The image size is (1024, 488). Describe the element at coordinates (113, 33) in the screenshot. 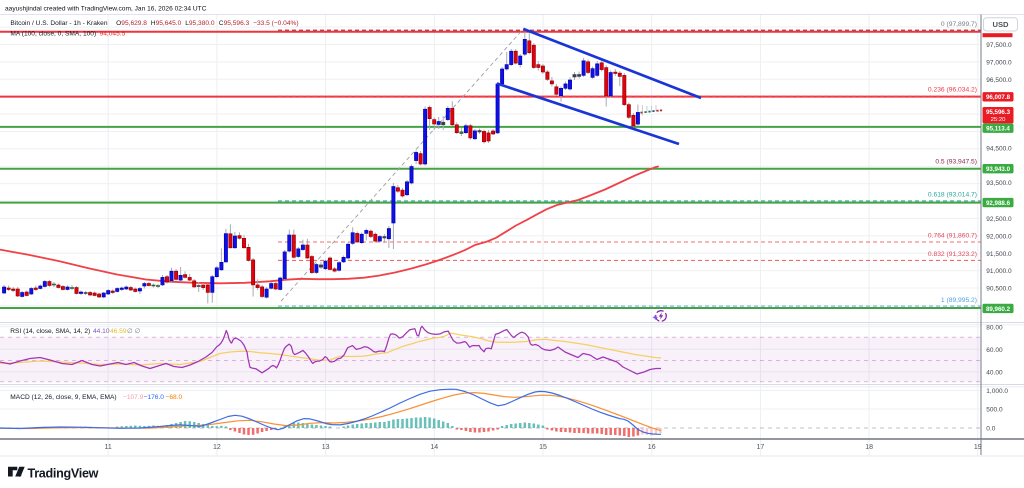

I see `svg-text: 94,045.5` at that location.